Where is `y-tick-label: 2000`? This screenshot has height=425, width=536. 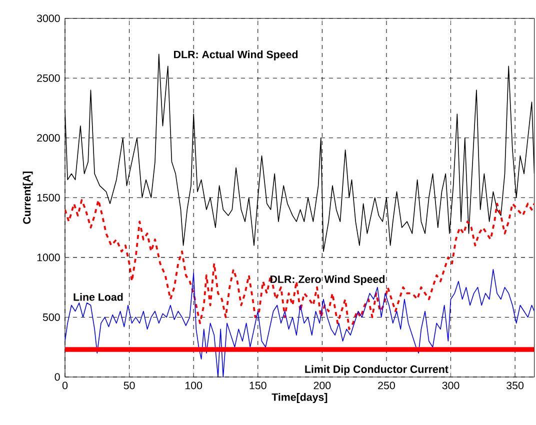
y-tick-label: 2000 is located at coordinates (48, 138).